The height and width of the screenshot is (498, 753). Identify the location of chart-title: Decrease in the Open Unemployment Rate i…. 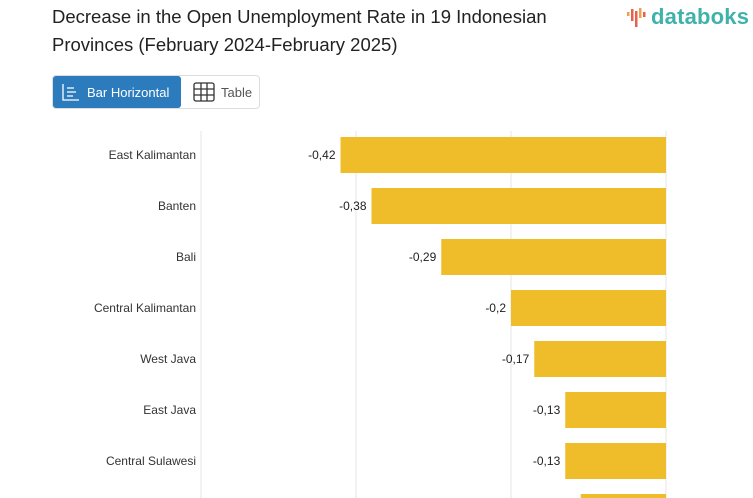
(299, 30).